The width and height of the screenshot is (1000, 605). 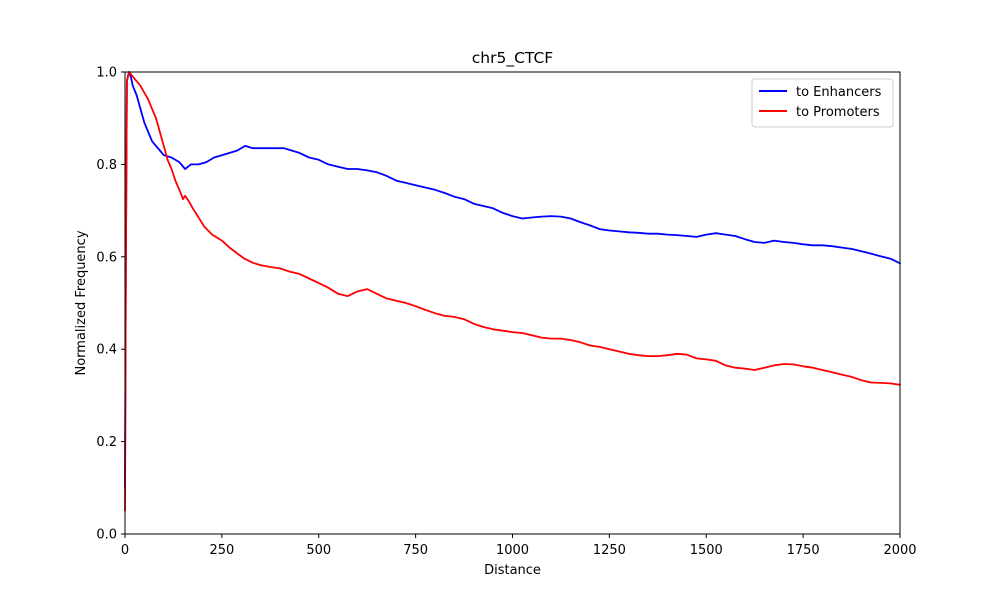 I want to click on x-tick-label: 1500, so click(x=706, y=550).